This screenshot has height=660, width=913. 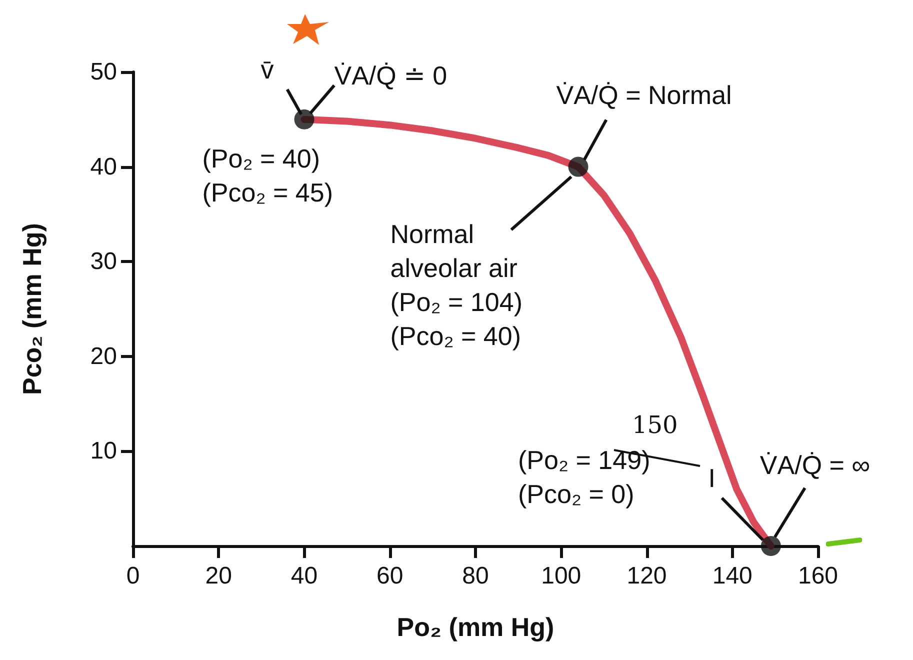 I want to click on annotation: I, so click(x=712, y=478).